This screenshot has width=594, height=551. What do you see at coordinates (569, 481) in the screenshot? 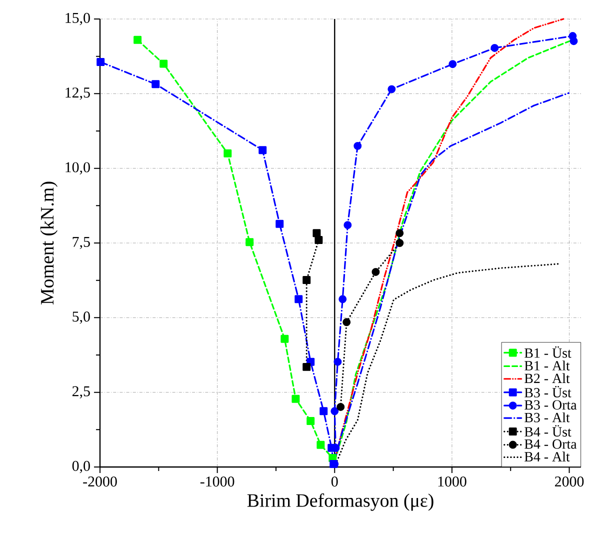
I see `x-tick-label: 2000` at bounding box center [569, 481].